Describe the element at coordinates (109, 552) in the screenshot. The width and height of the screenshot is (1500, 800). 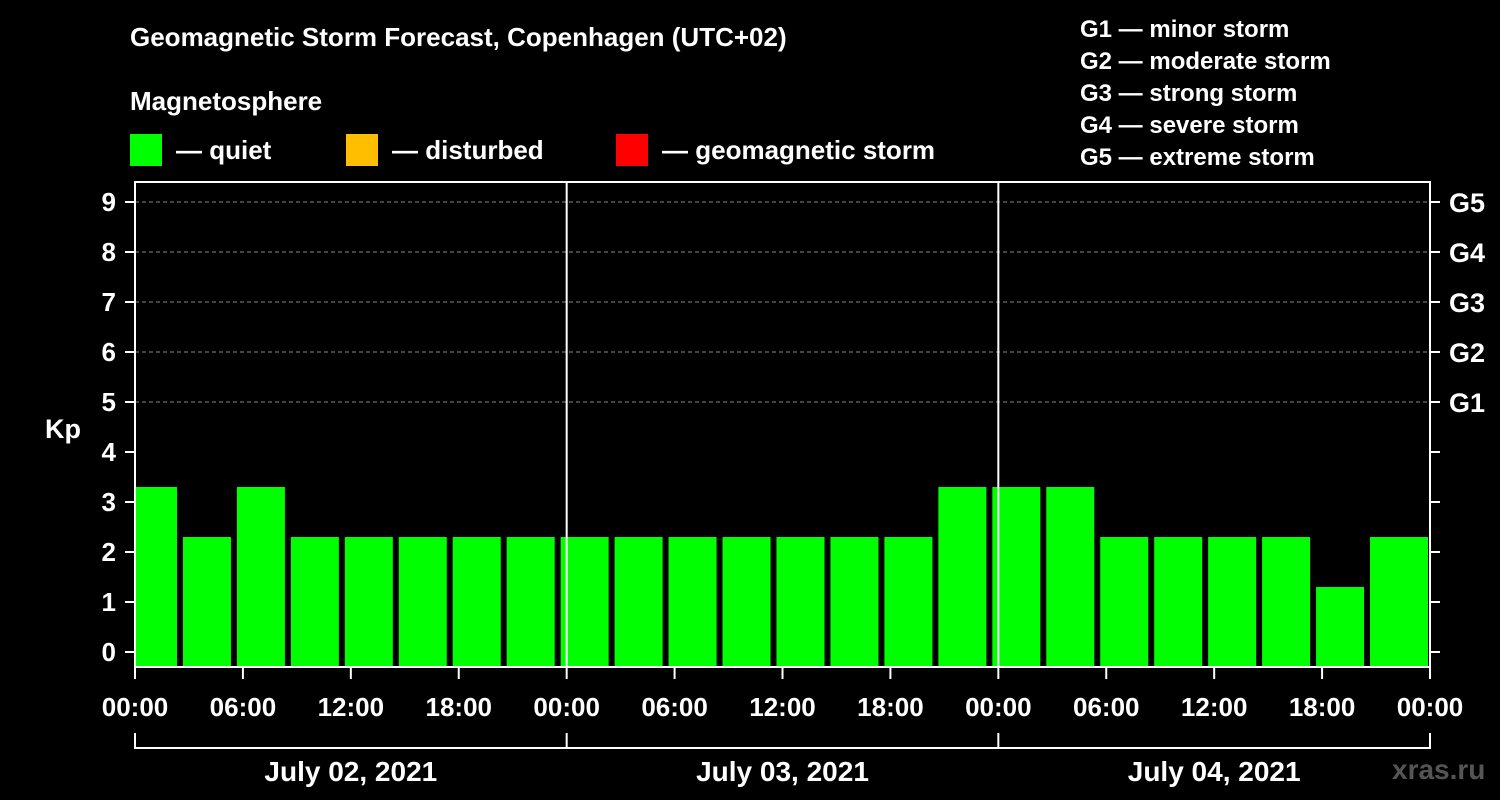
I see `y-tick-label: 2` at that location.